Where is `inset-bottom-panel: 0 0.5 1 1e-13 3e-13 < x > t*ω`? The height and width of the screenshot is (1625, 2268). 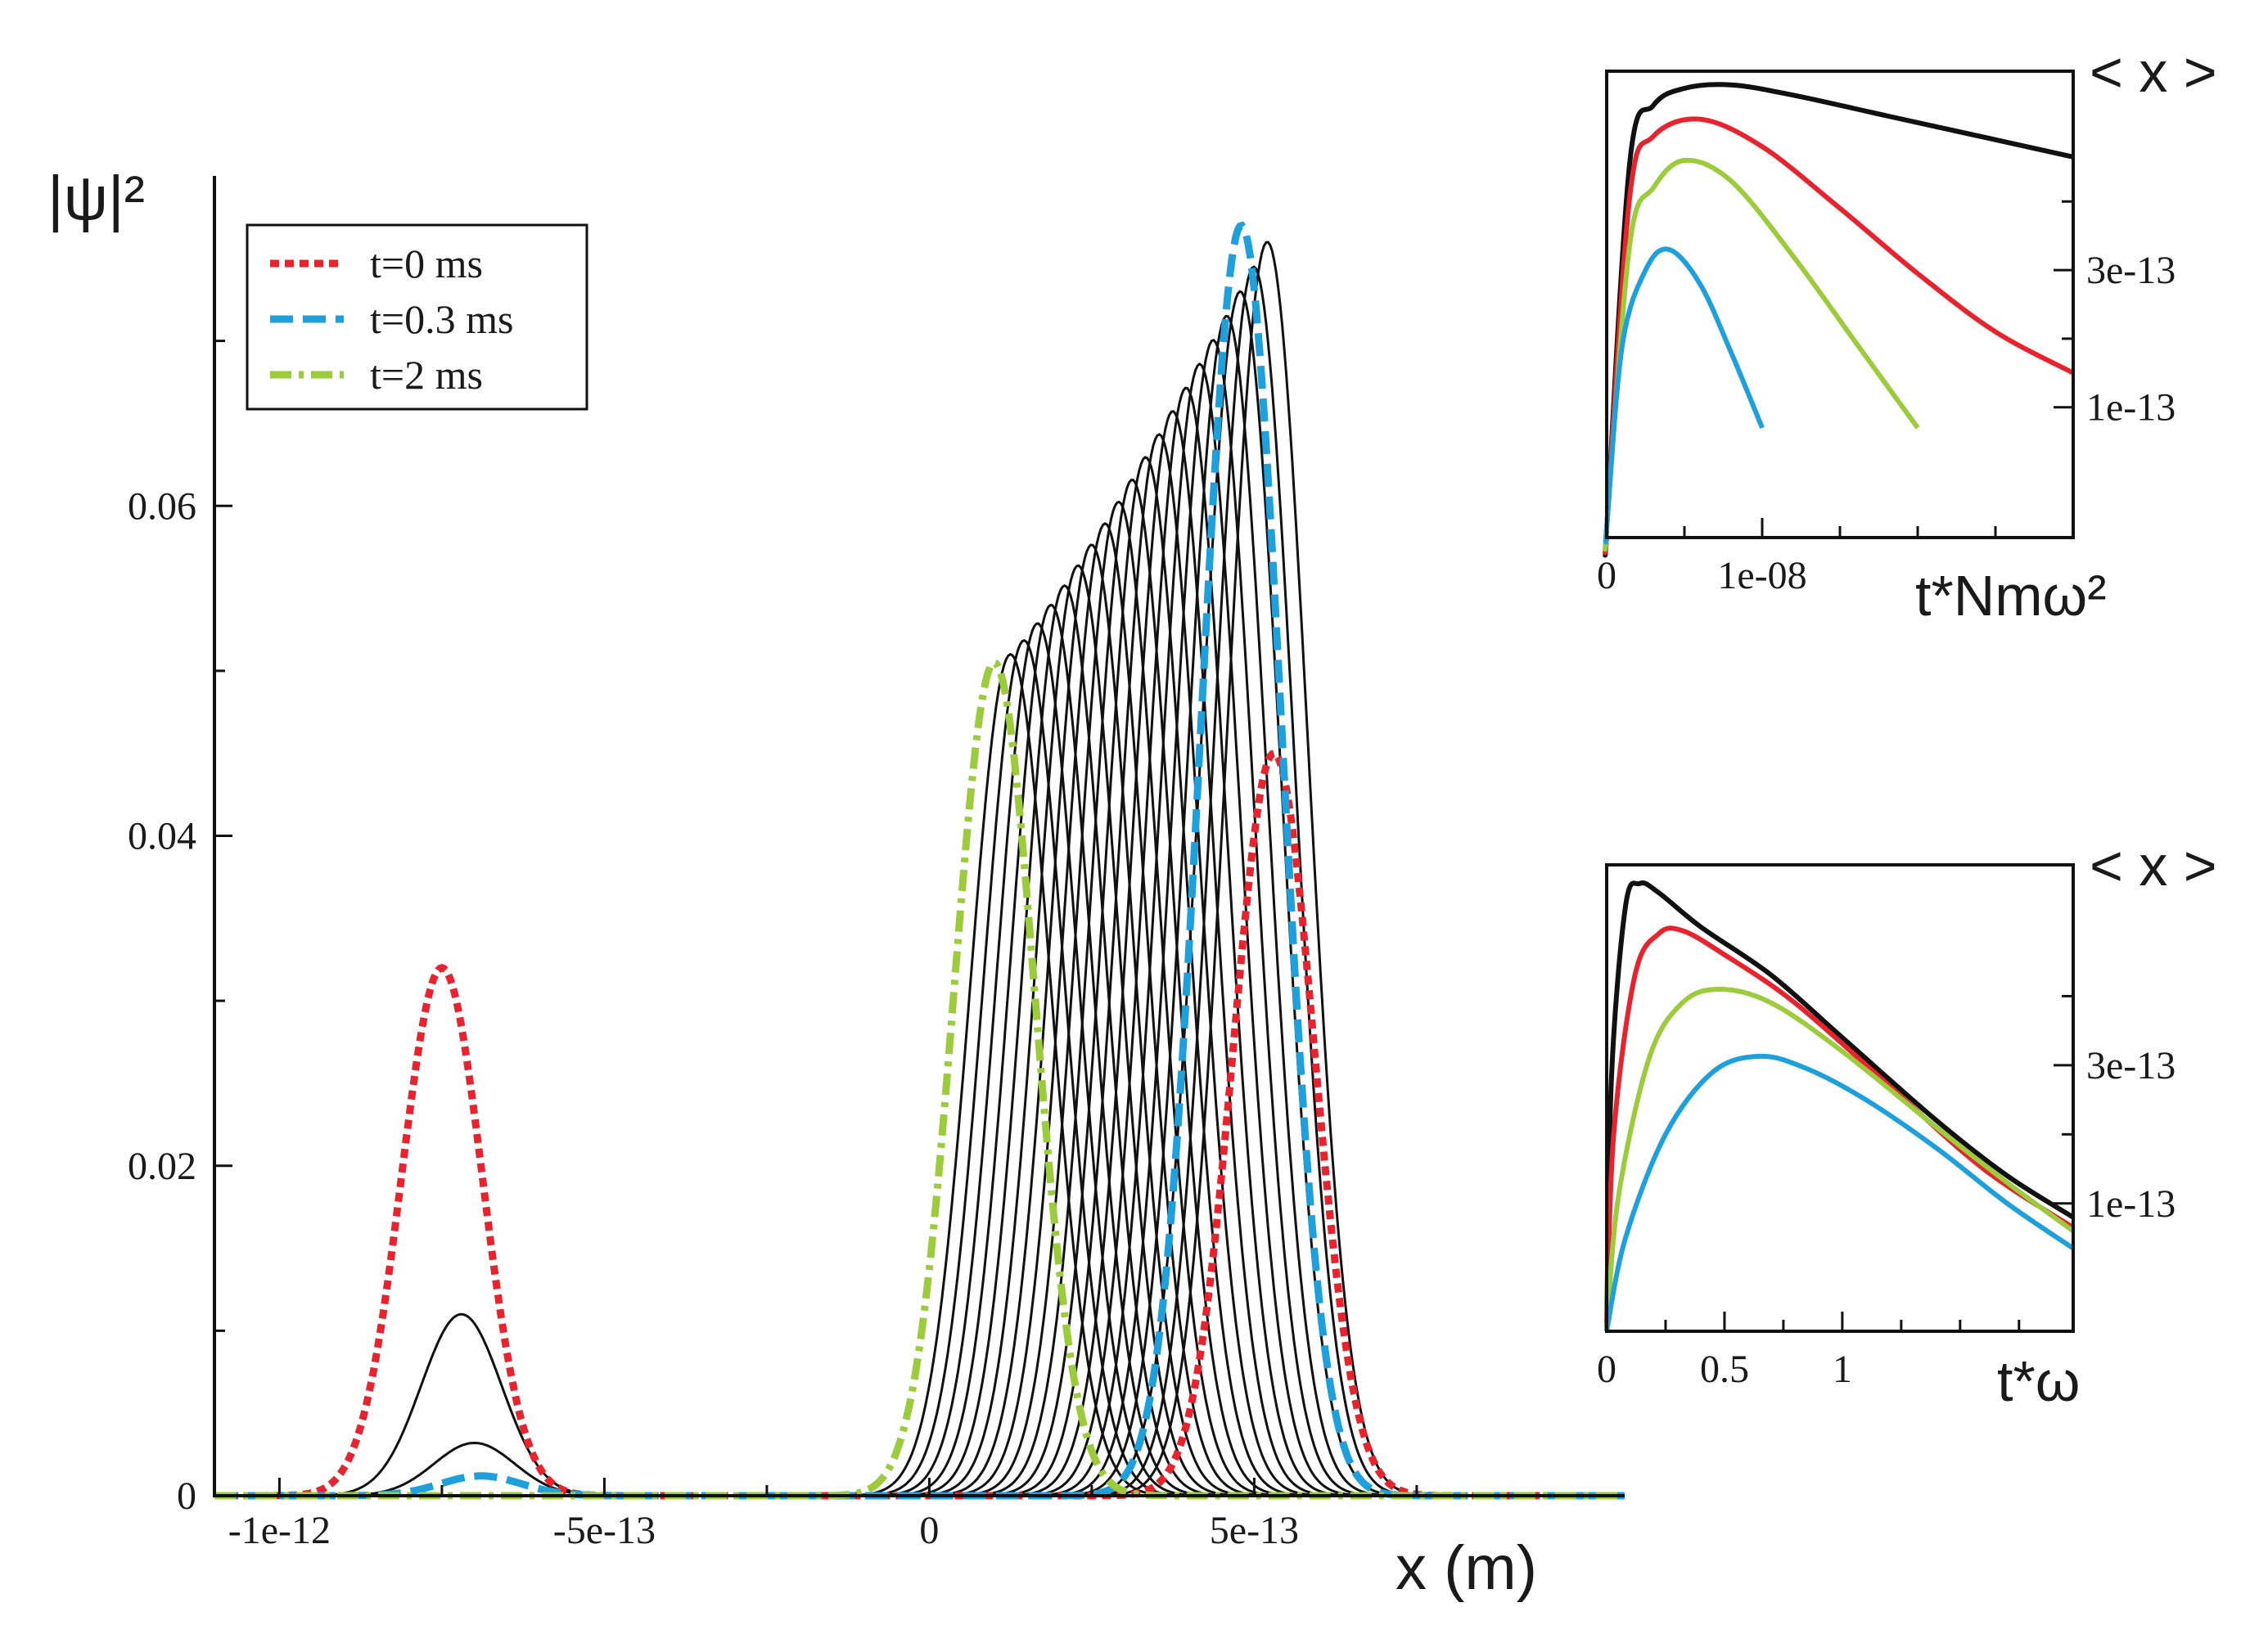
inset-bottom-panel: 0 0.5 1 1e-13 3e-13 < x > t*ω is located at coordinates (1907, 1123).